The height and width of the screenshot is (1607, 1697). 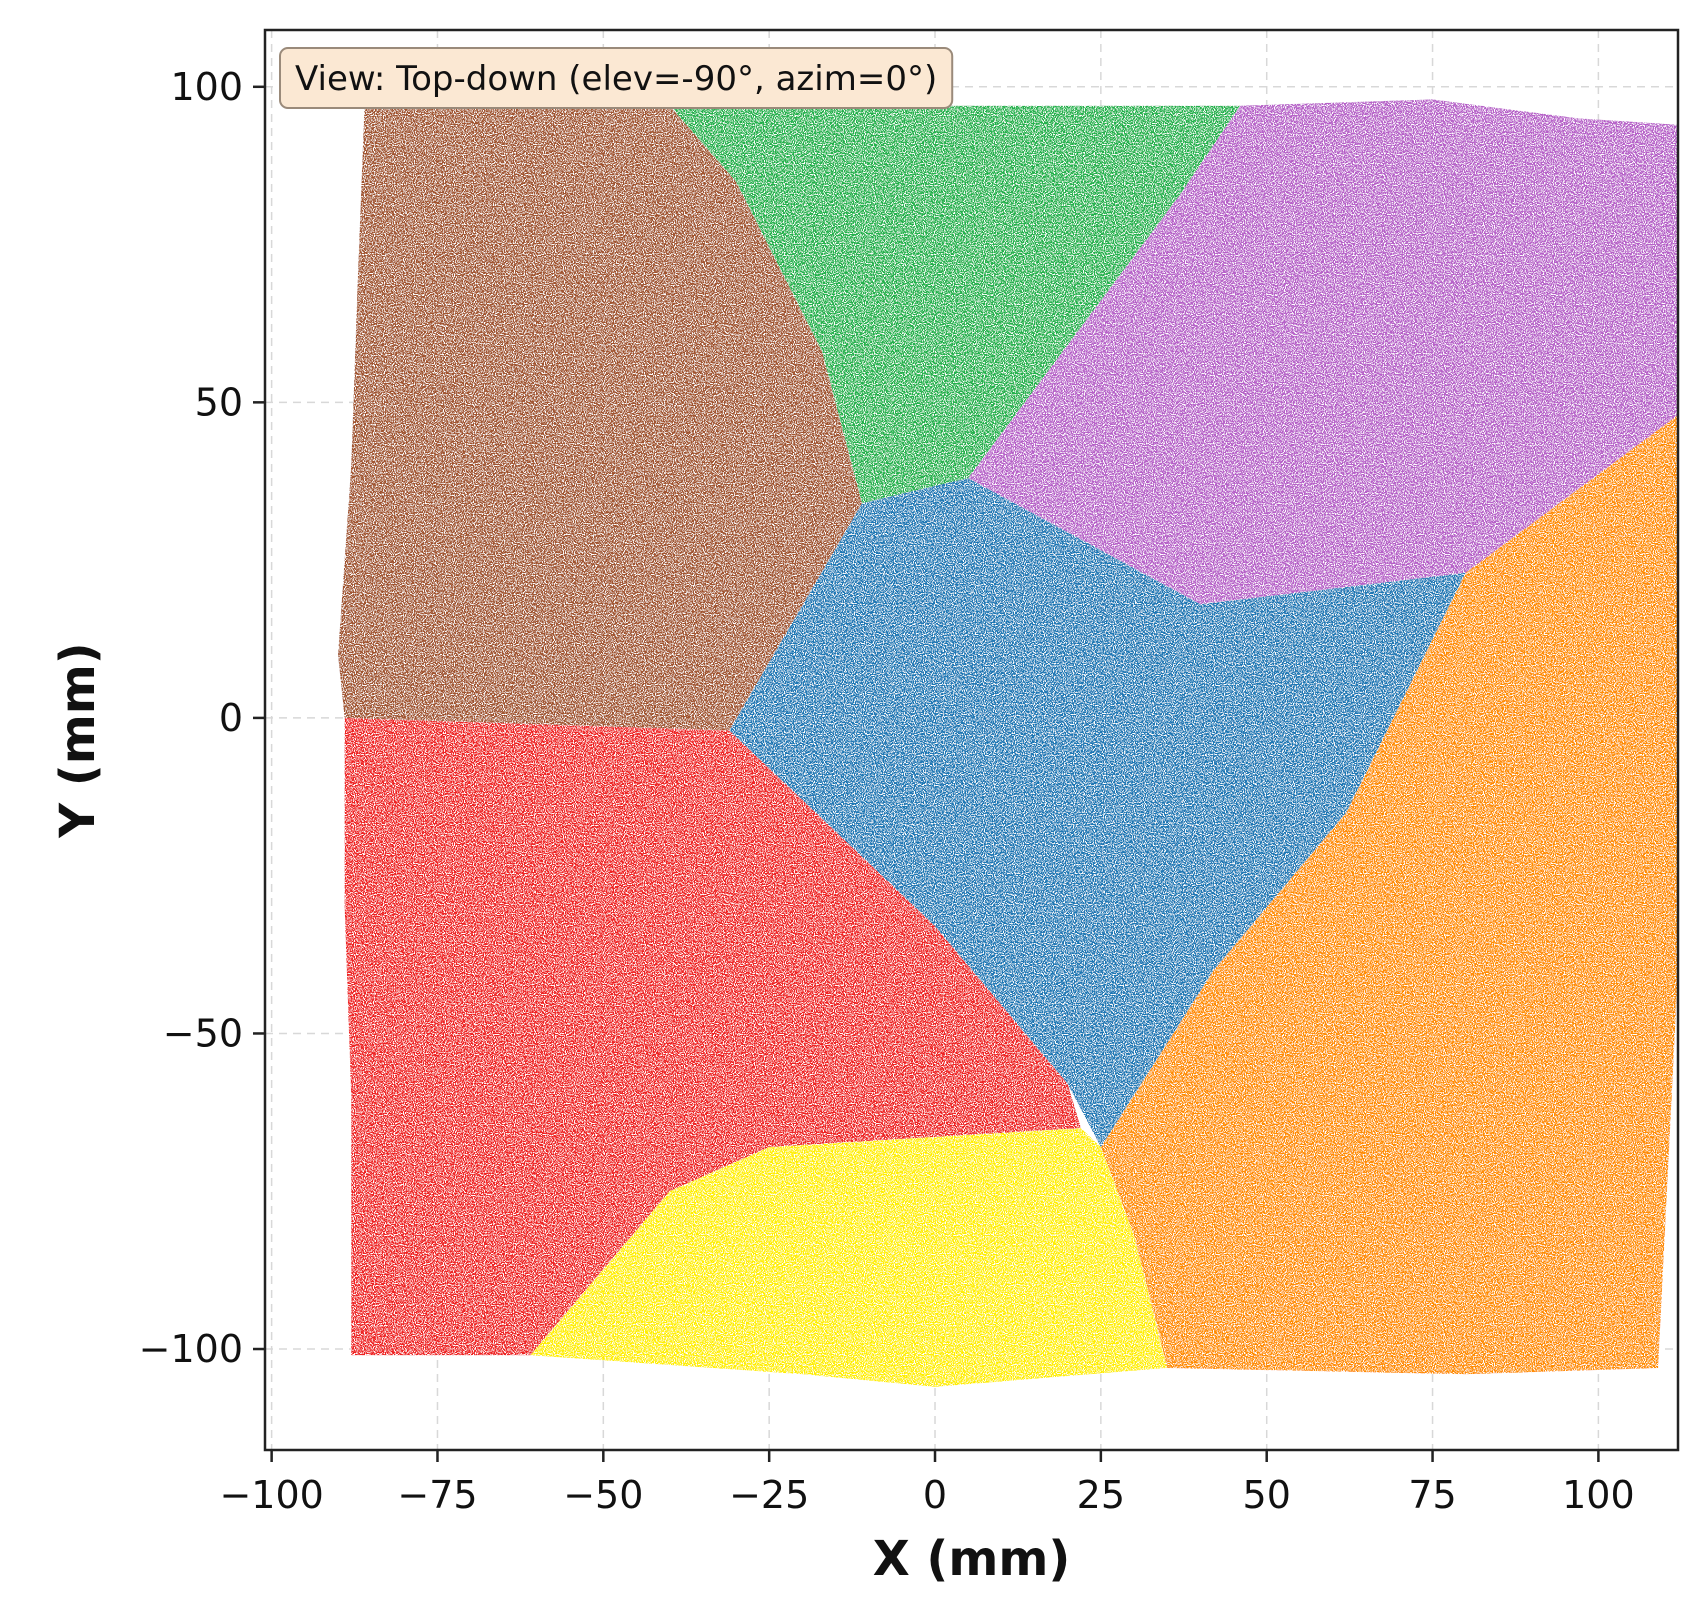 What do you see at coordinates (437, 1495) in the screenshot?
I see `x-tick-label: −75` at bounding box center [437, 1495].